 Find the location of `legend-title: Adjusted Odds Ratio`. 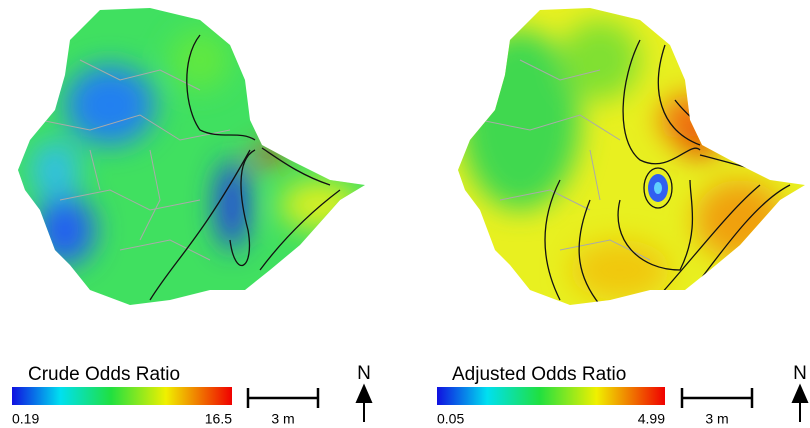

legend-title: Adjusted Odds Ratio is located at coordinates (539, 374).